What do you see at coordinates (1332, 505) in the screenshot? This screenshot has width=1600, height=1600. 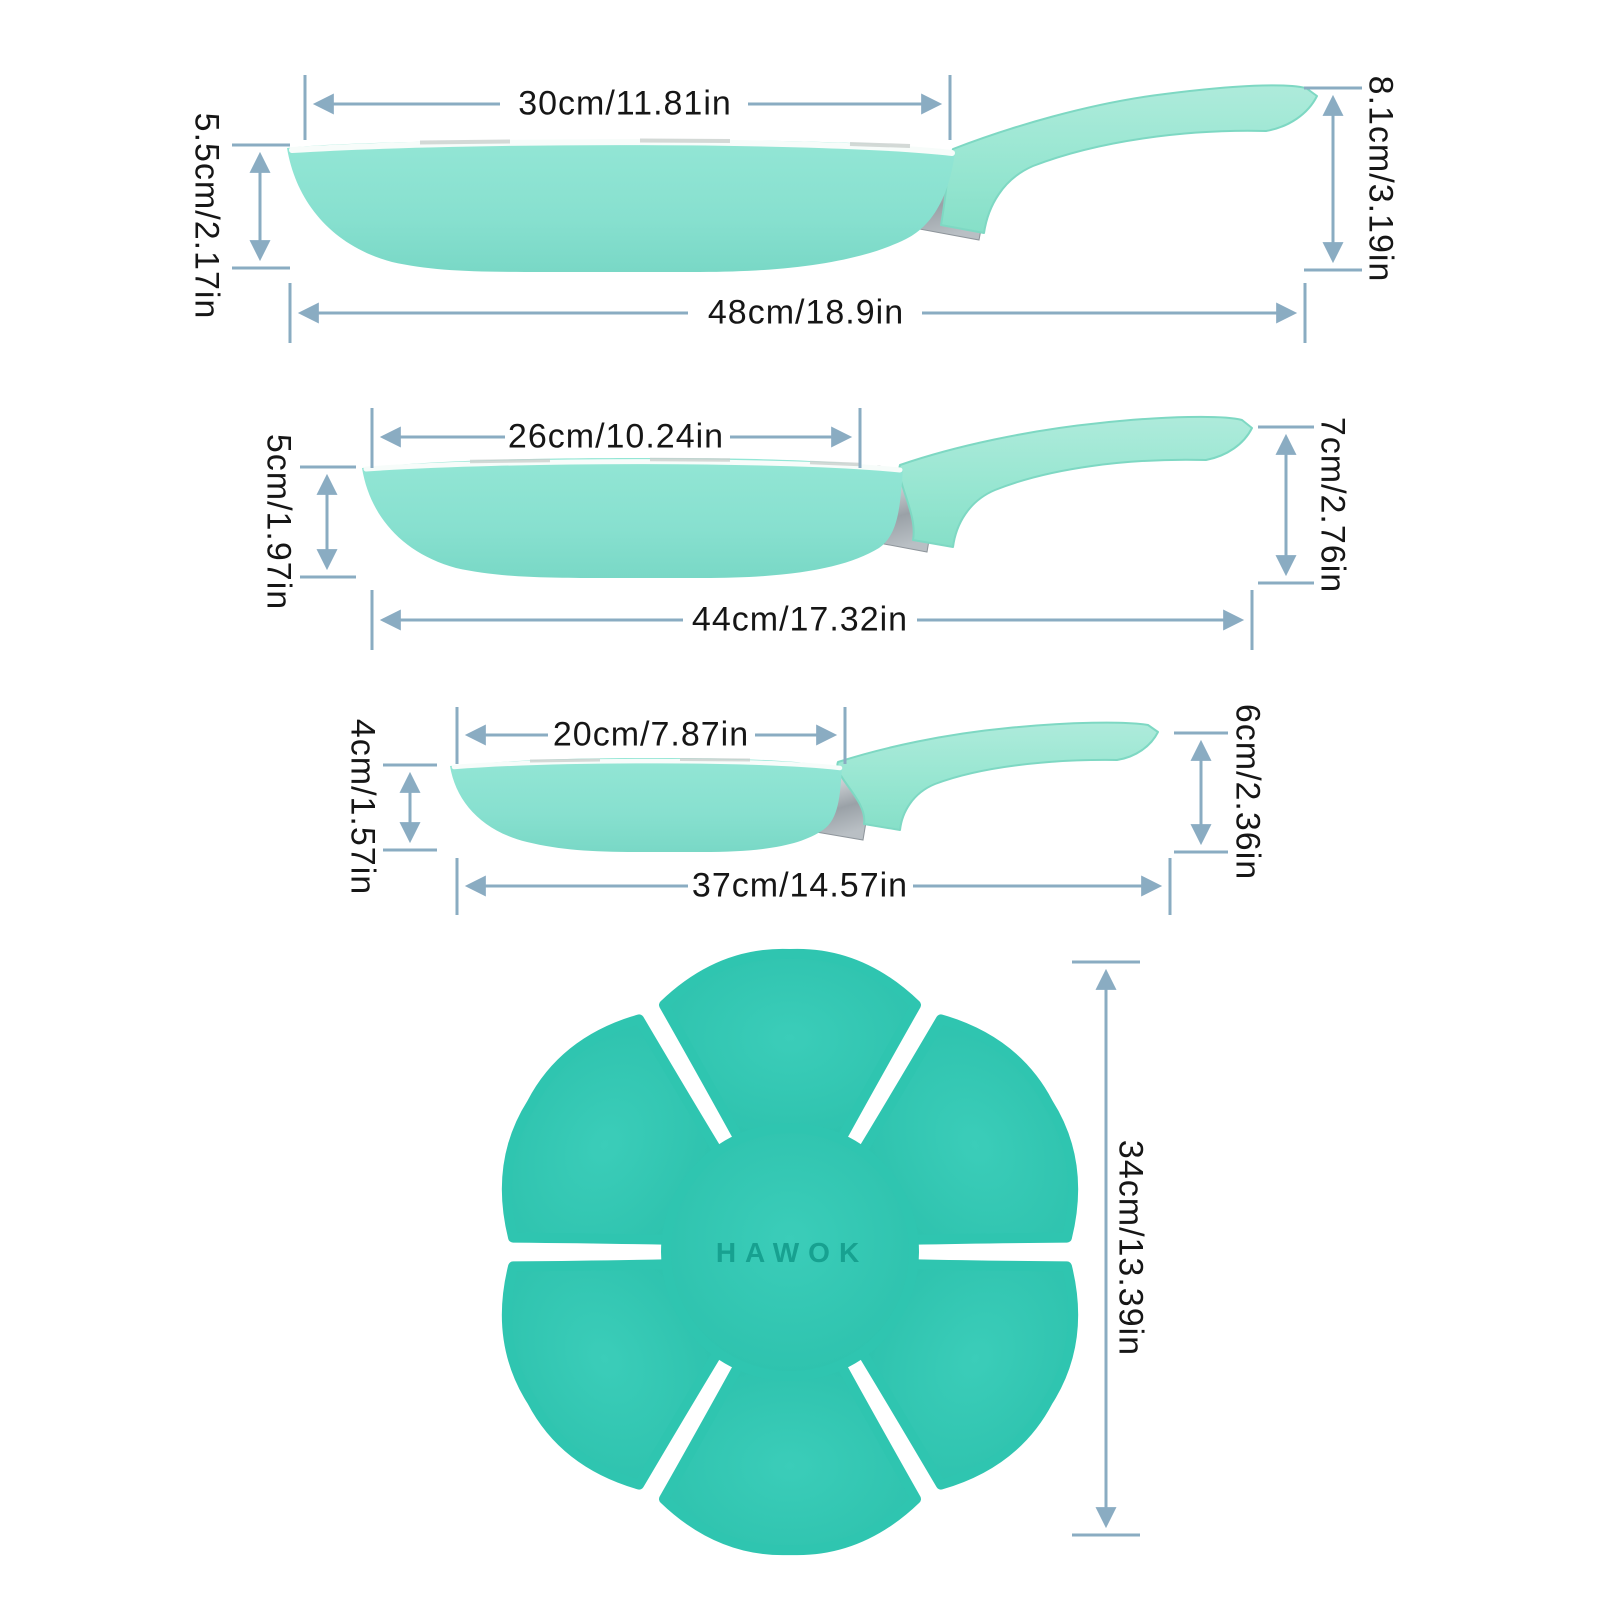 I see `pan-medium-handle-height-label: 7cm/2.76in` at bounding box center [1332, 505].